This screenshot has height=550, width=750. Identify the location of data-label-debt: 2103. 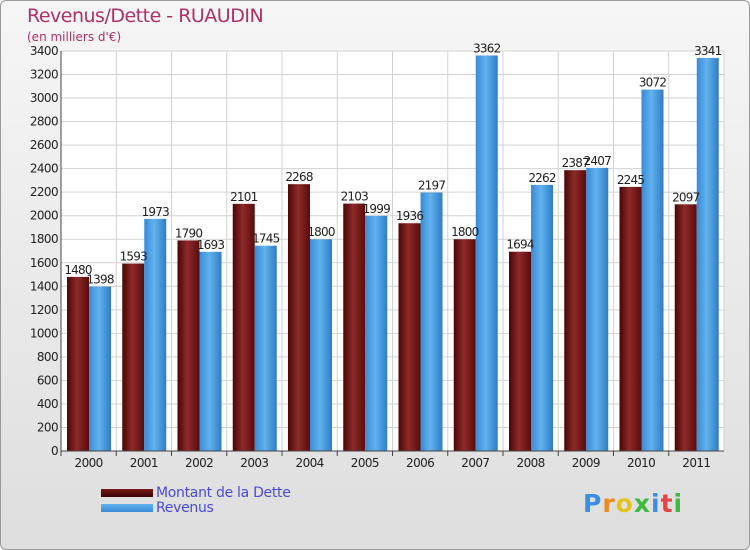
(355, 197).